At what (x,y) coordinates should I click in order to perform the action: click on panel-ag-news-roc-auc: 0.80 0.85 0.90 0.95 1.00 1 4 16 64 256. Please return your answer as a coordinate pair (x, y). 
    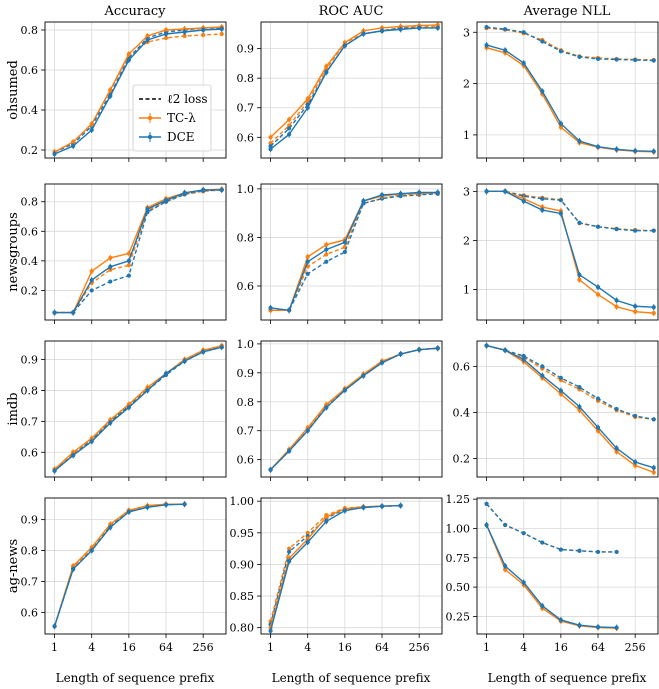
    Looking at the image, I should click on (336, 574).